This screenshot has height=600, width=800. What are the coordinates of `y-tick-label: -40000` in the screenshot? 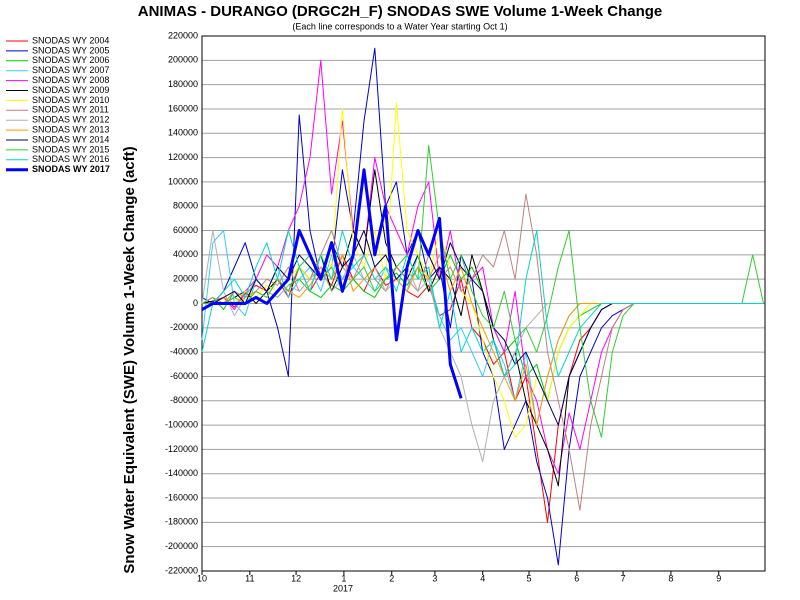 It's located at (184, 352).